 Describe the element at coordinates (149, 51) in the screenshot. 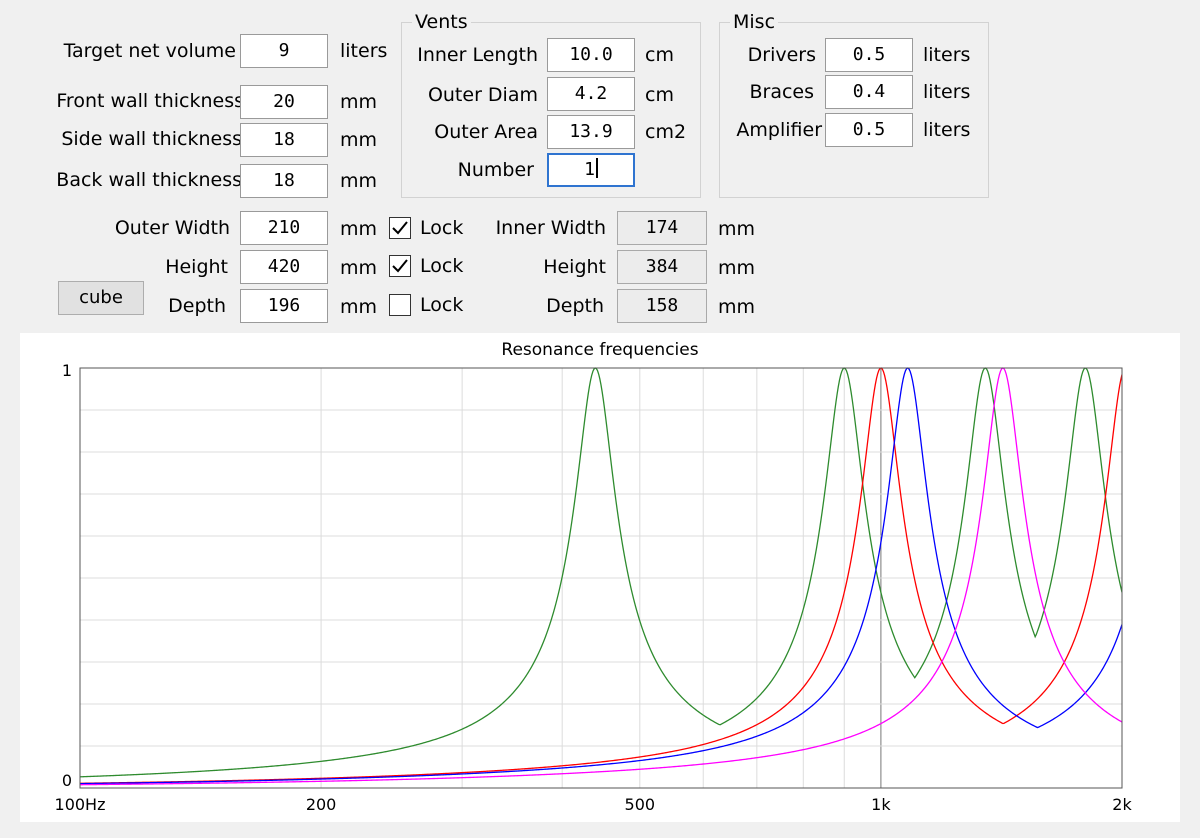

I see `target-volume-label: Target net volume` at that location.